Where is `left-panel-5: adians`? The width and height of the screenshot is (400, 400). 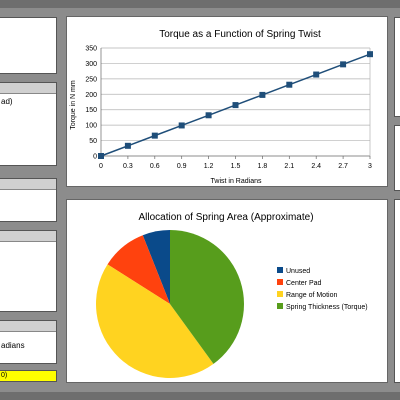
left-panel-5: adians is located at coordinates (28, 342).